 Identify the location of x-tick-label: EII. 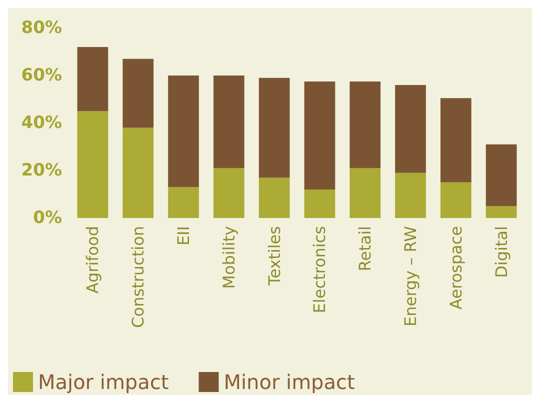
(183, 236).